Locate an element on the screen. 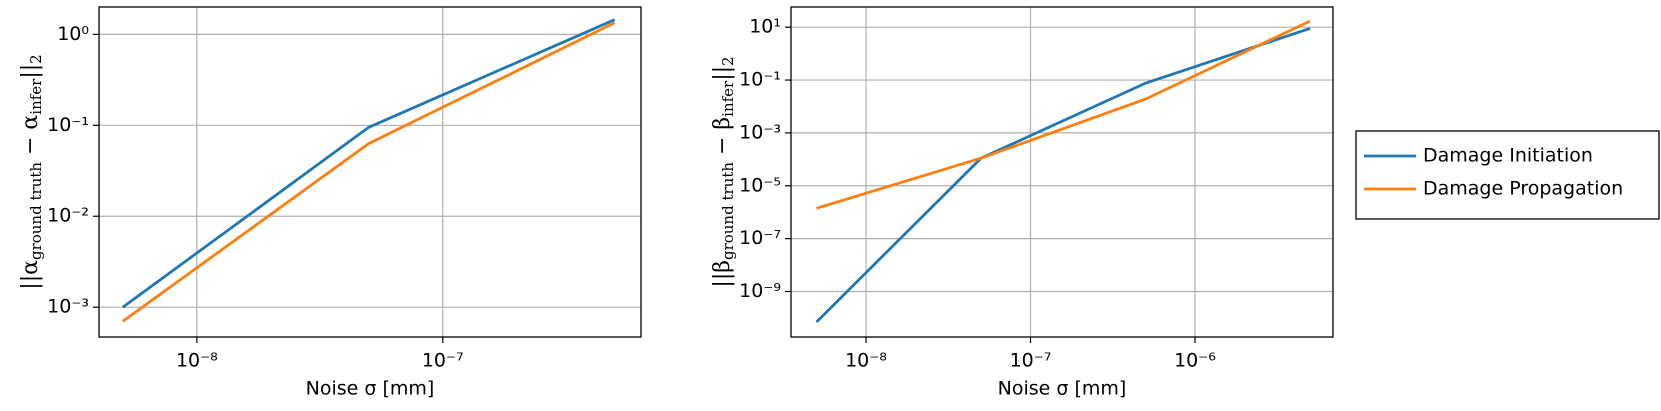 The width and height of the screenshot is (1661, 411). y-tick-label: 10¹ is located at coordinates (765, 27).